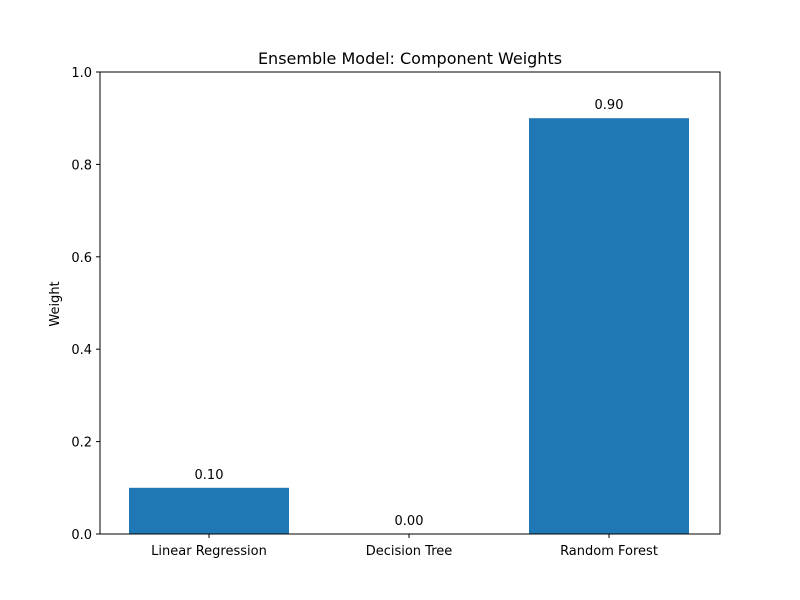 The image size is (800, 600). I want to click on bar-value-label: 0.00, so click(409, 521).